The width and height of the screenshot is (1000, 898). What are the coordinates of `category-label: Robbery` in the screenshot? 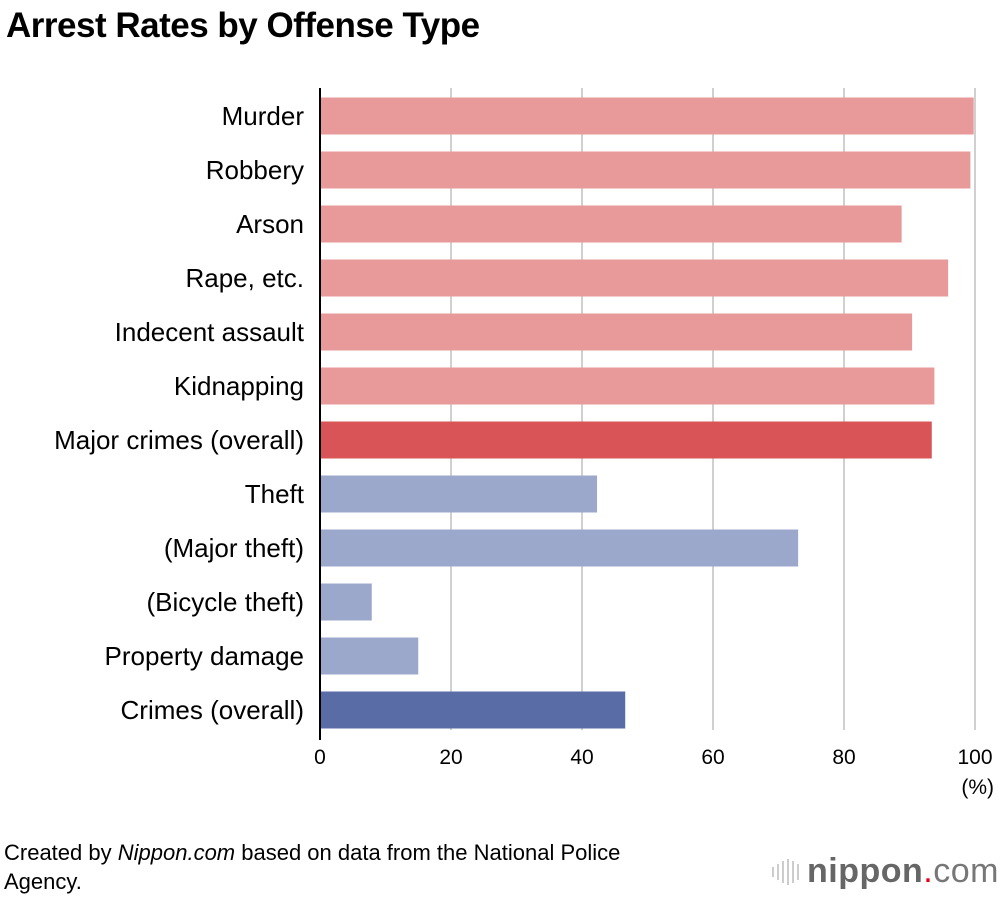 It's located at (255, 170).